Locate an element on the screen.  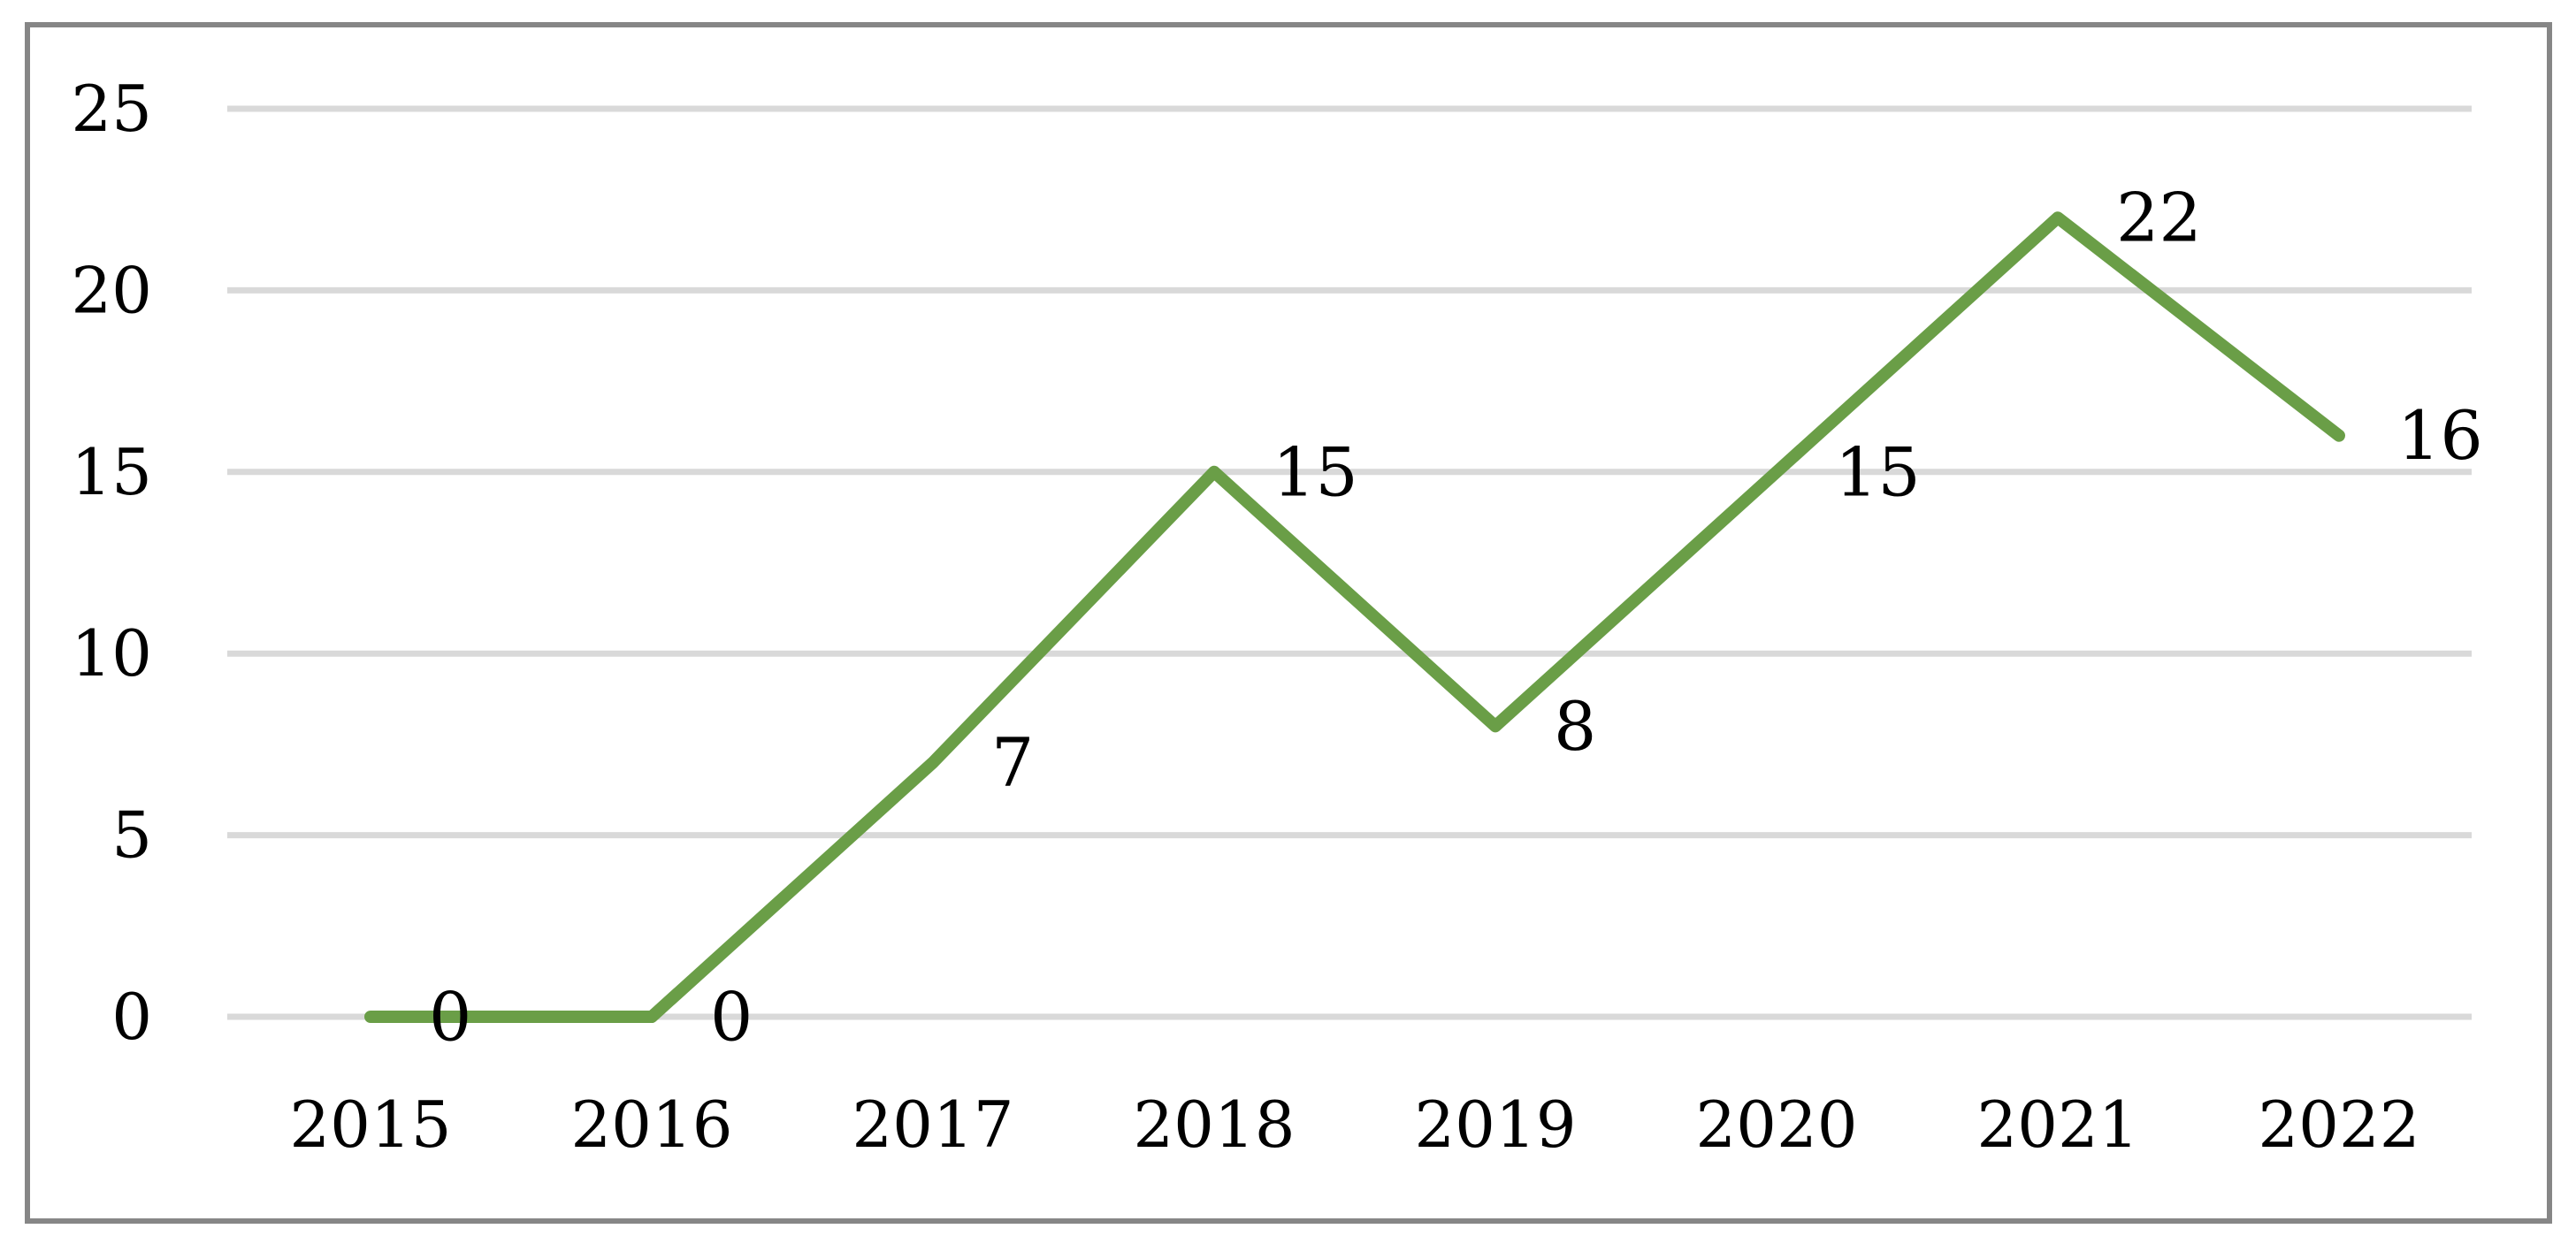
data-label: 16 is located at coordinates (2440, 435).